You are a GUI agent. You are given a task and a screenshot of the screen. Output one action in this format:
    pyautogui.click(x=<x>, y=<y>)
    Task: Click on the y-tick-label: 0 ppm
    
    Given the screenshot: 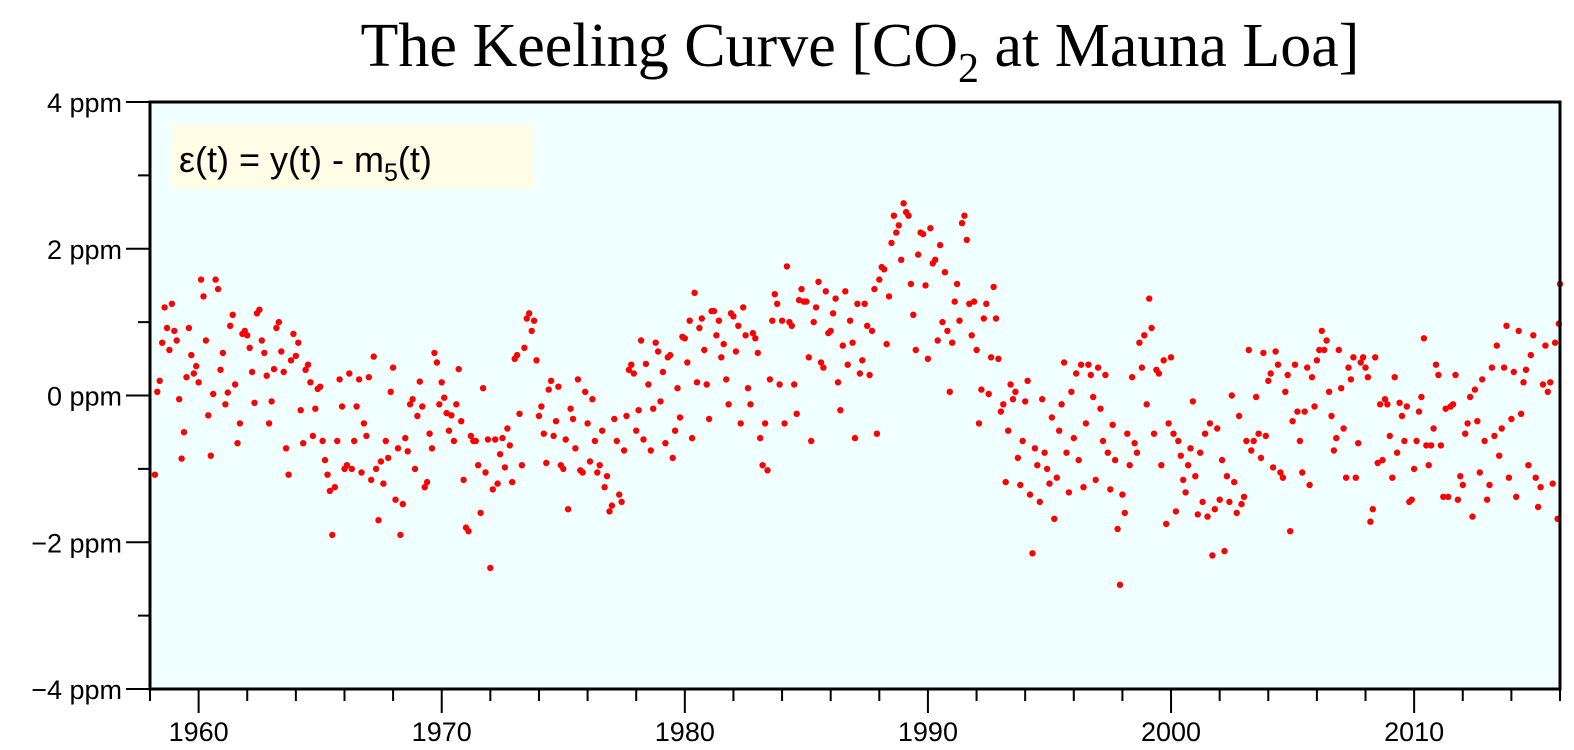 What is the action you would take?
    pyautogui.click(x=84, y=397)
    